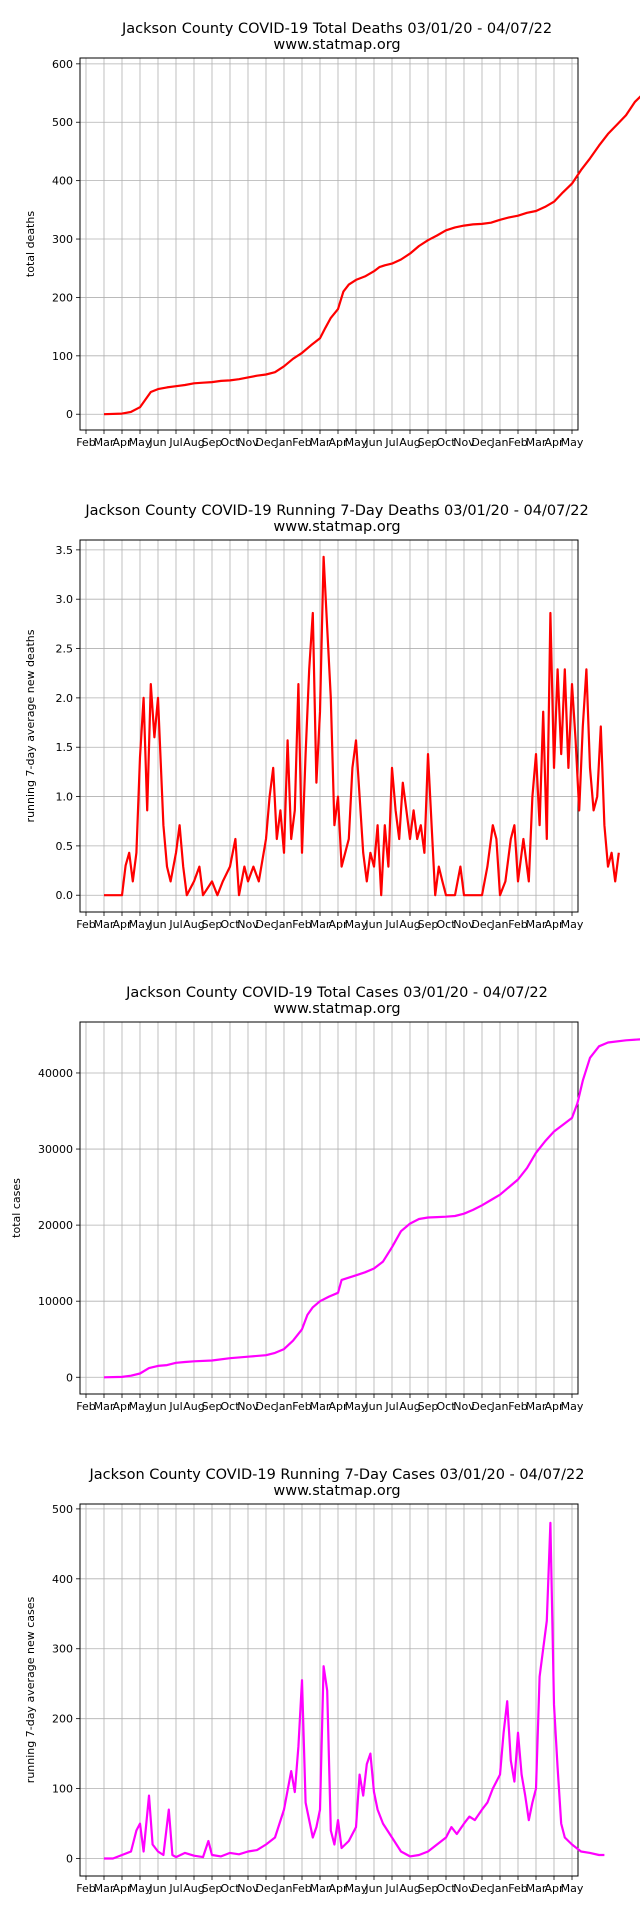 The width and height of the screenshot is (640, 1920). What do you see at coordinates (65, 649) in the screenshot?
I see `y-tick-label: 2.5` at bounding box center [65, 649].